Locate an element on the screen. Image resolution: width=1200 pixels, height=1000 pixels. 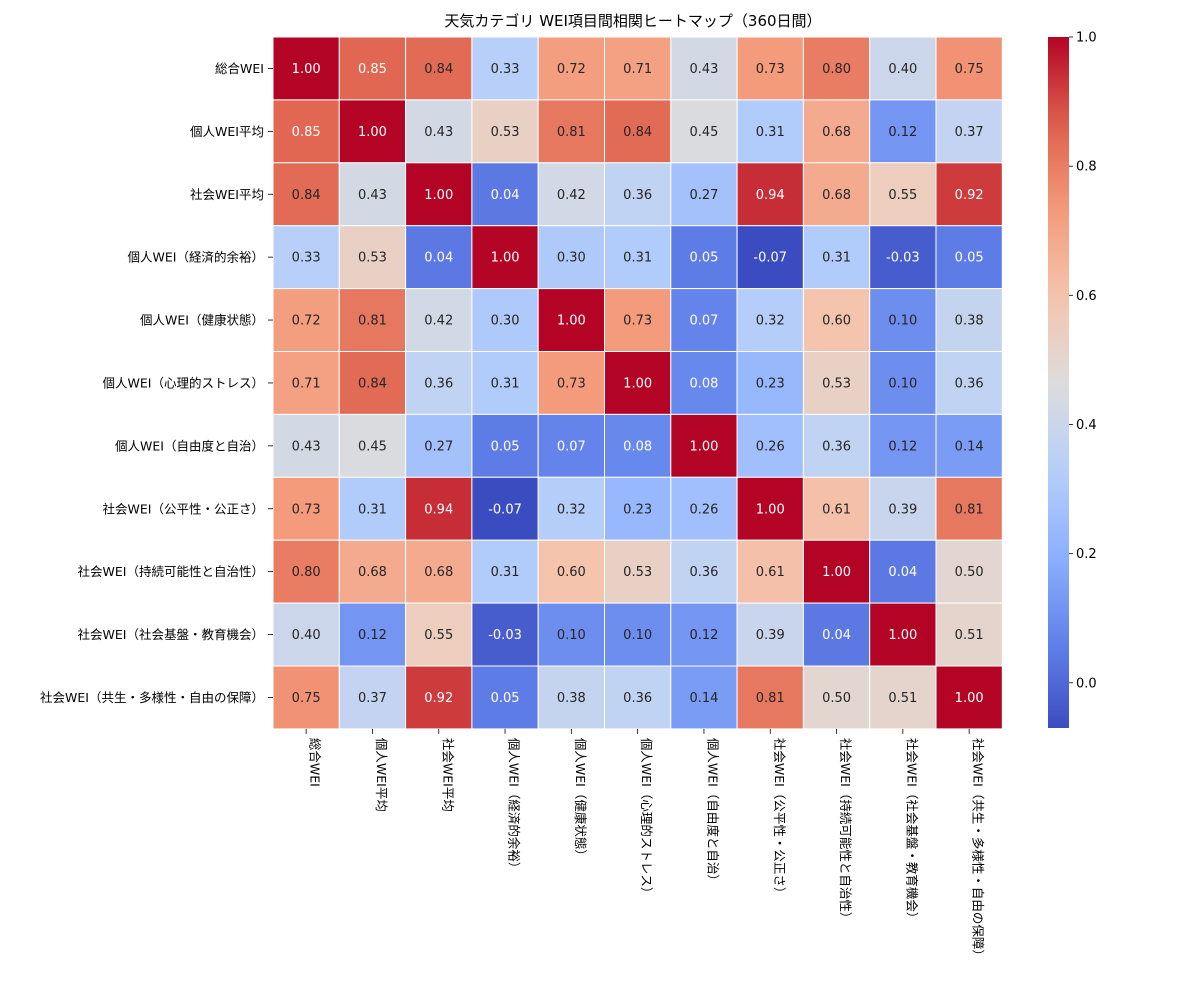
y-tick-label: 個人WEI（心理的ストレス） is located at coordinates (183, 382).